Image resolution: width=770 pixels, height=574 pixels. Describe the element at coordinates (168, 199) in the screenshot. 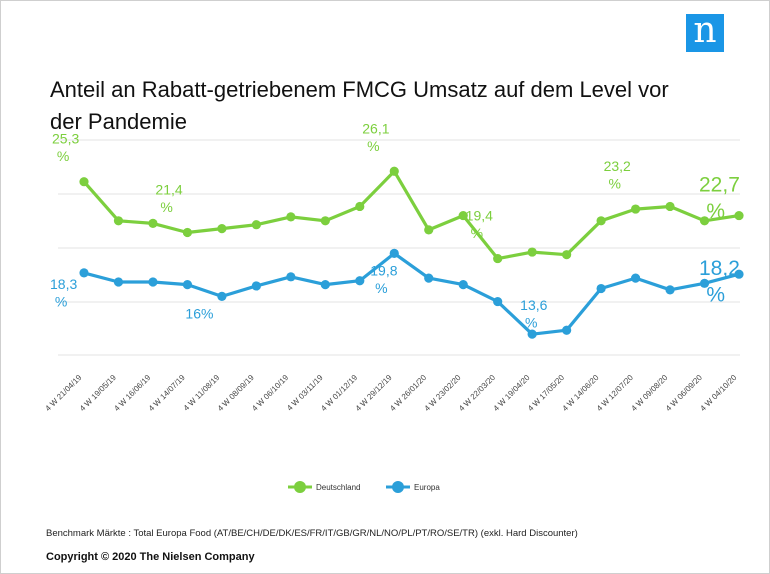

I see `data-label: 21,4%` at that location.